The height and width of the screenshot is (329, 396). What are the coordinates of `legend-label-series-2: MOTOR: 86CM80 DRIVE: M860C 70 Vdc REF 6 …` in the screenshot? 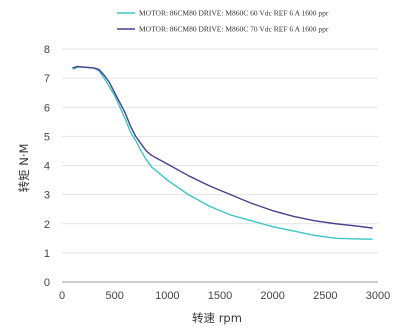 It's located at (234, 29).